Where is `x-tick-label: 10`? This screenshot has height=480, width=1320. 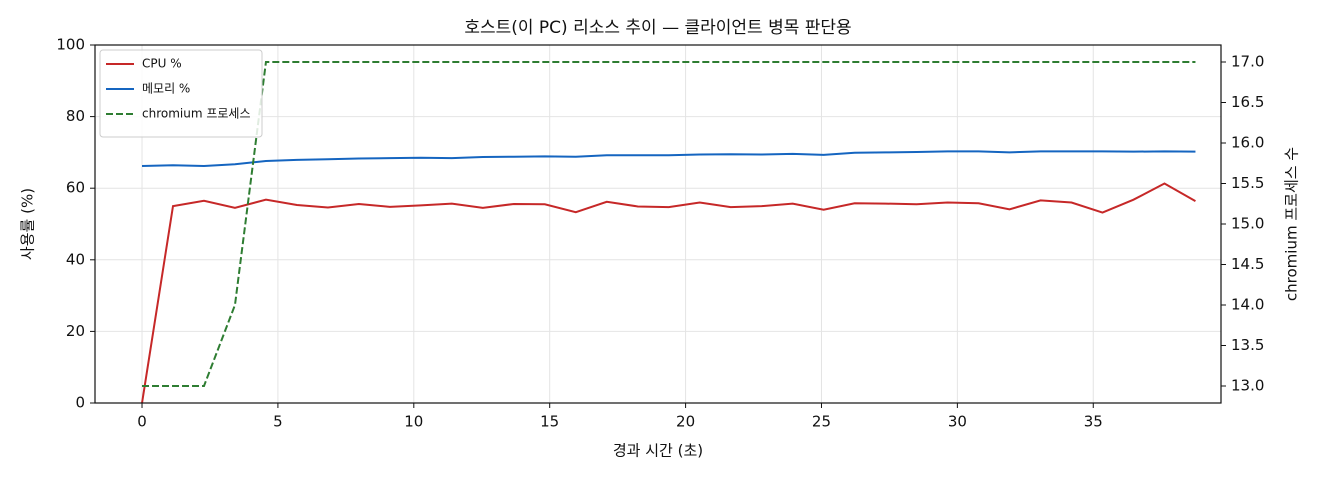
x-tick-label: 10 is located at coordinates (413, 422).